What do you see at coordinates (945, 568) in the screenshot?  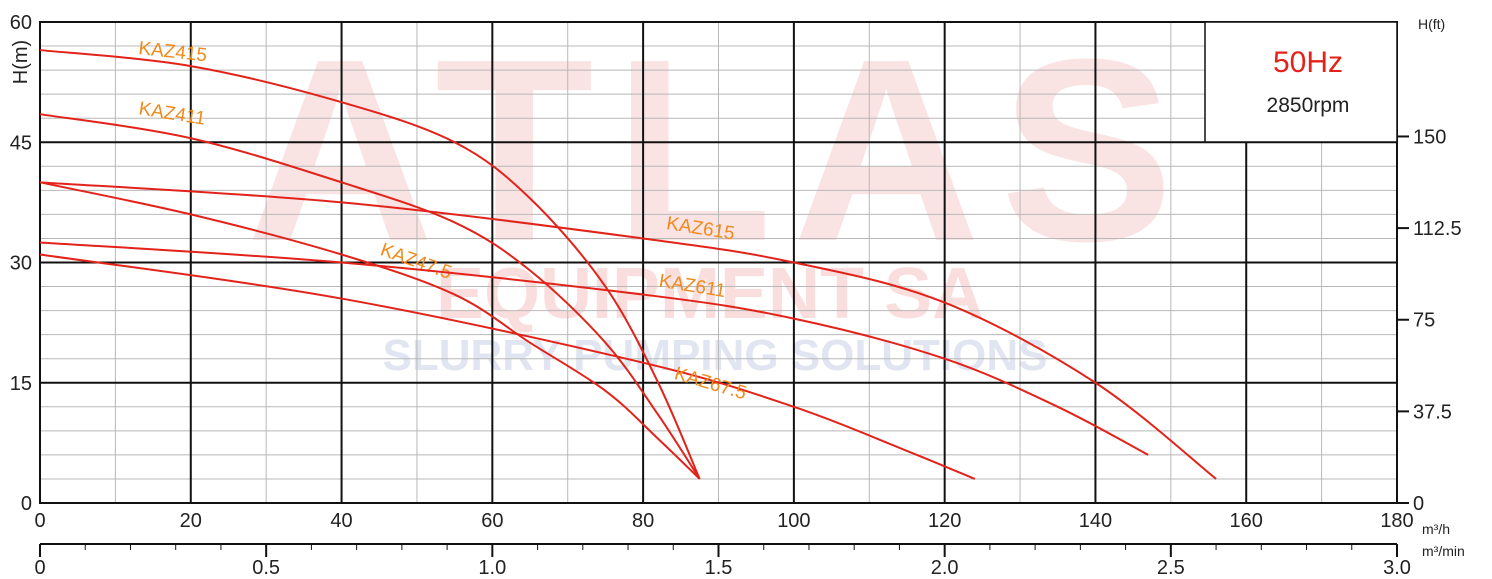 I see `x2-tick-label: 2.0` at bounding box center [945, 568].